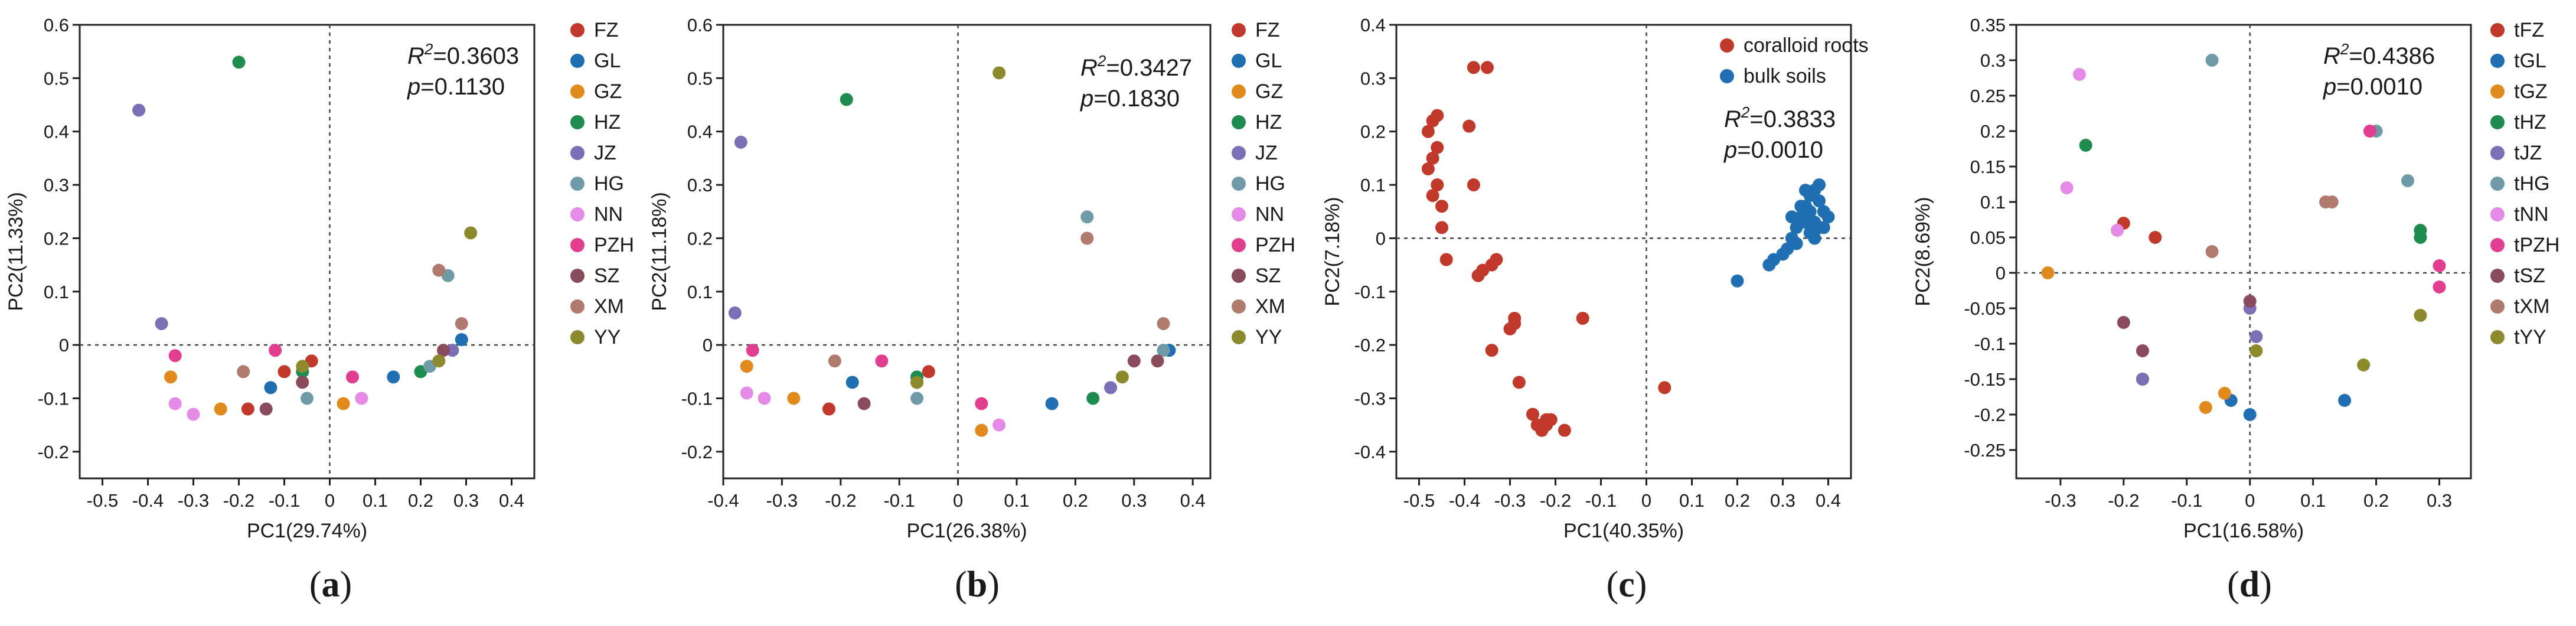 The image size is (2576, 626). Describe the element at coordinates (2392, 56) in the screenshot. I see `r-squared-value: =0.4386` at that location.